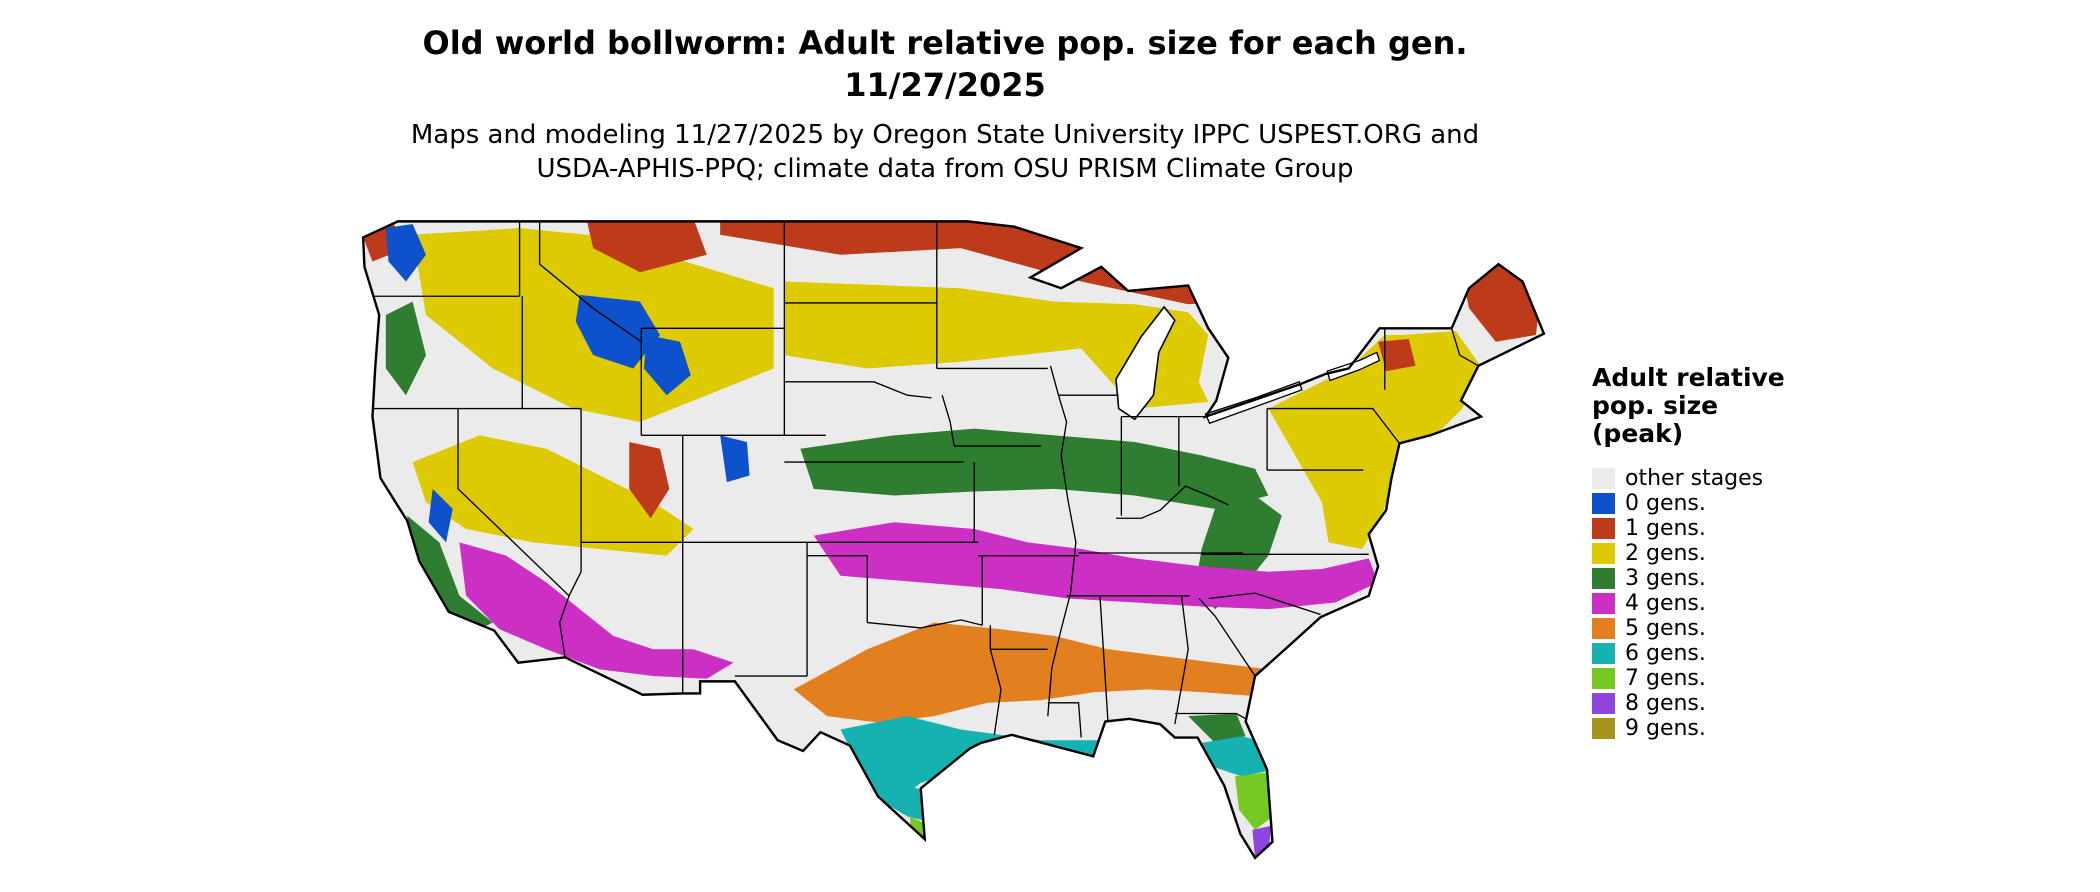 Image resolution: width=2100 pixels, height=892 pixels. What do you see at coordinates (996, 345) in the screenshot?
I see `band-2-gens` at bounding box center [996, 345].